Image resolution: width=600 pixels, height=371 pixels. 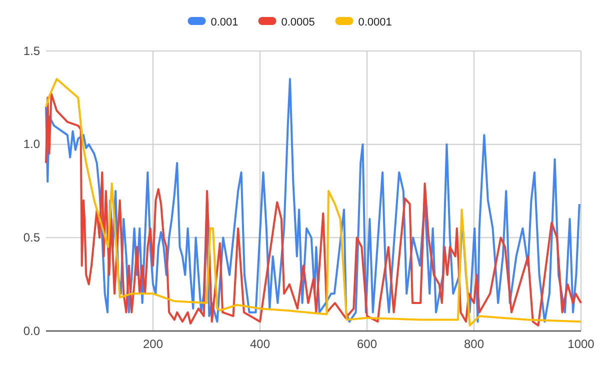 I want to click on x-tick-label: 600, so click(x=367, y=344).